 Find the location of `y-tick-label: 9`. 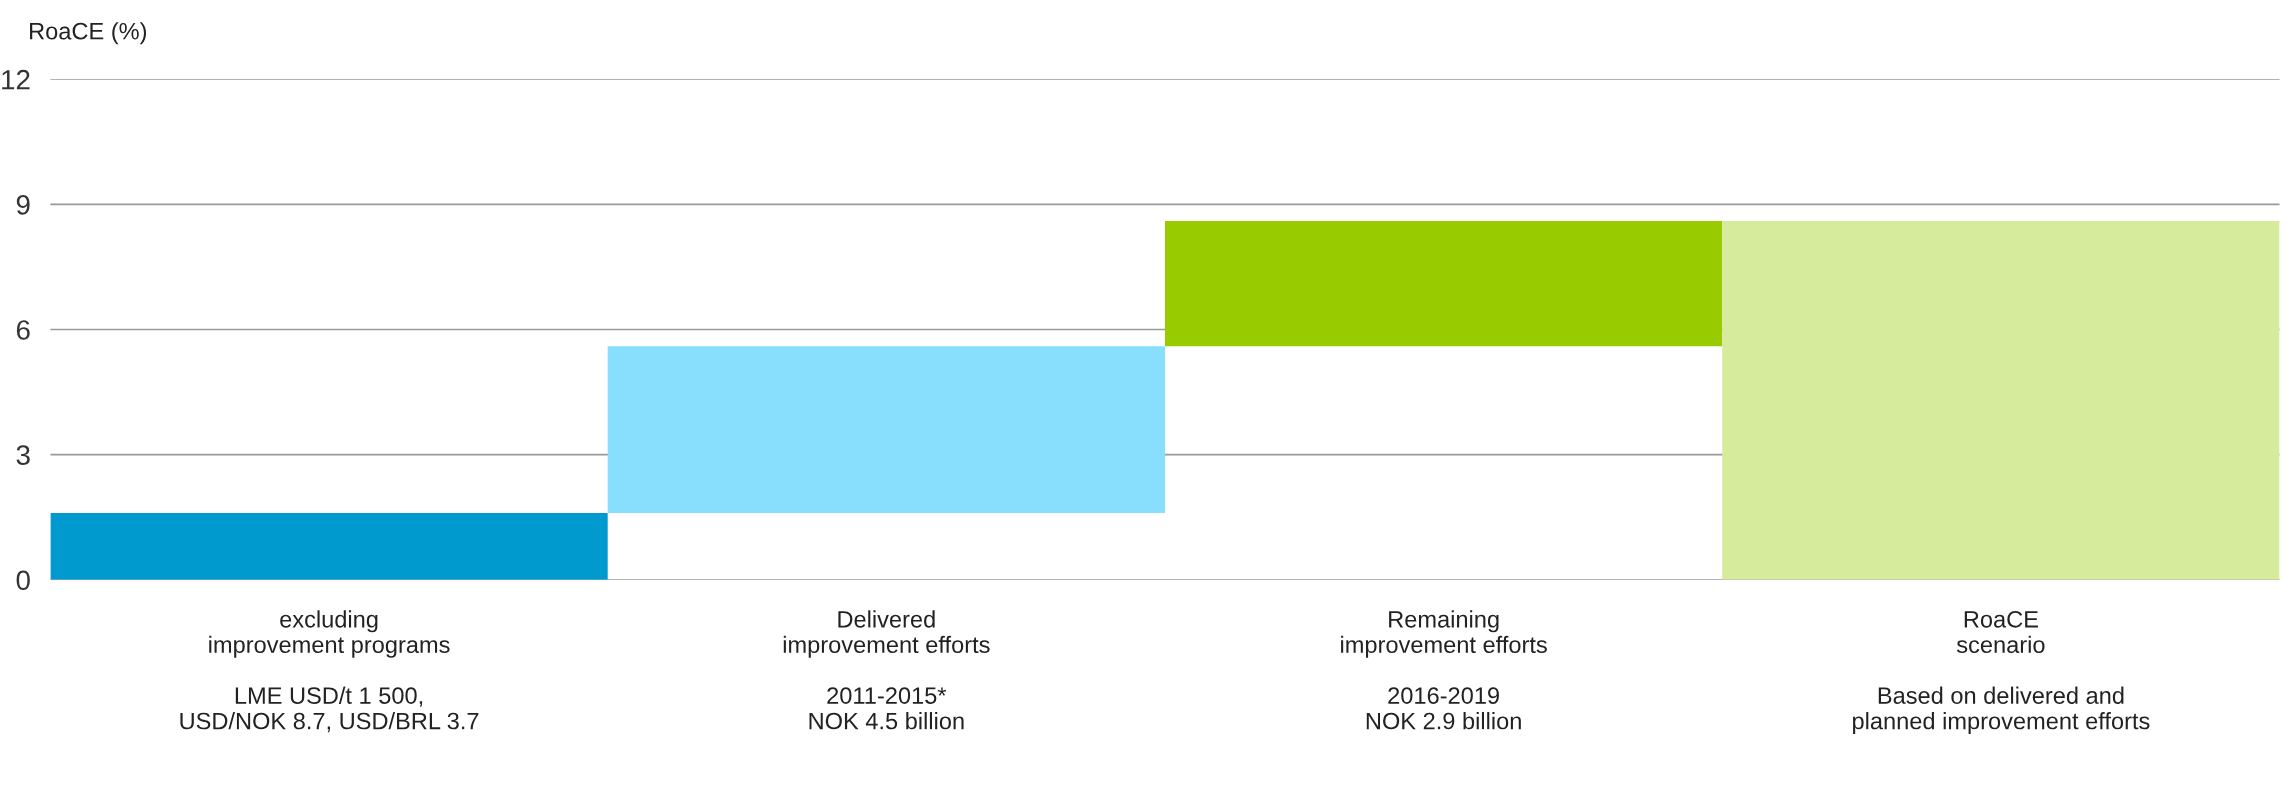

y-tick-label: 9 is located at coordinates (23, 205).